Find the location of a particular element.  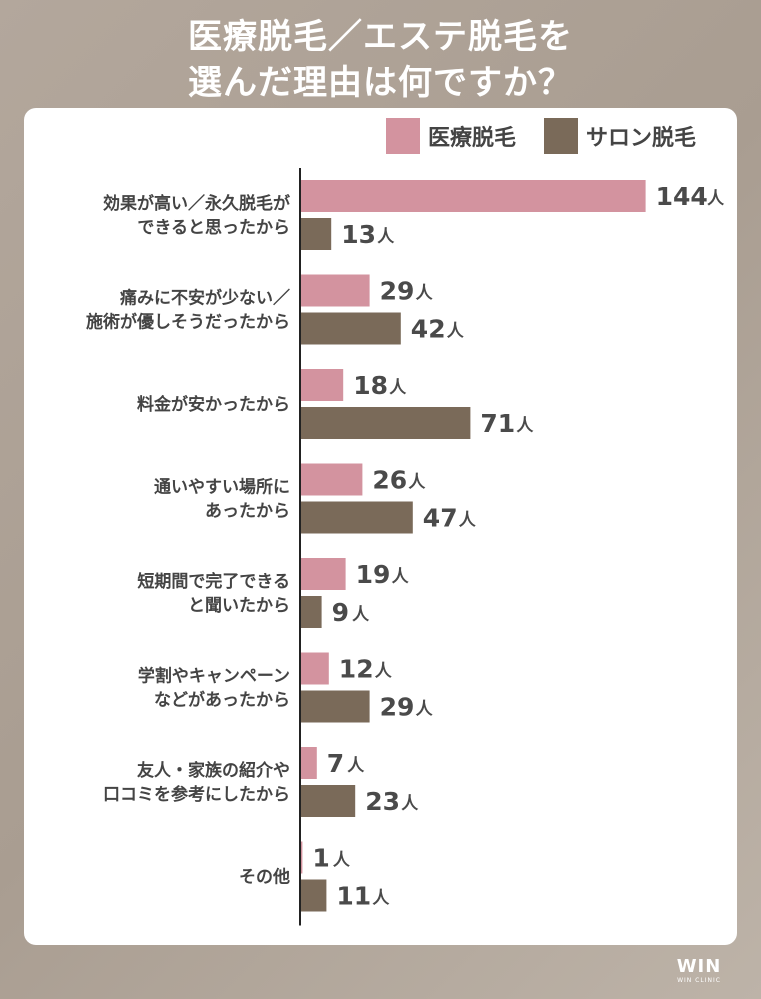

category-label: できると思ったから is located at coordinates (213, 228).